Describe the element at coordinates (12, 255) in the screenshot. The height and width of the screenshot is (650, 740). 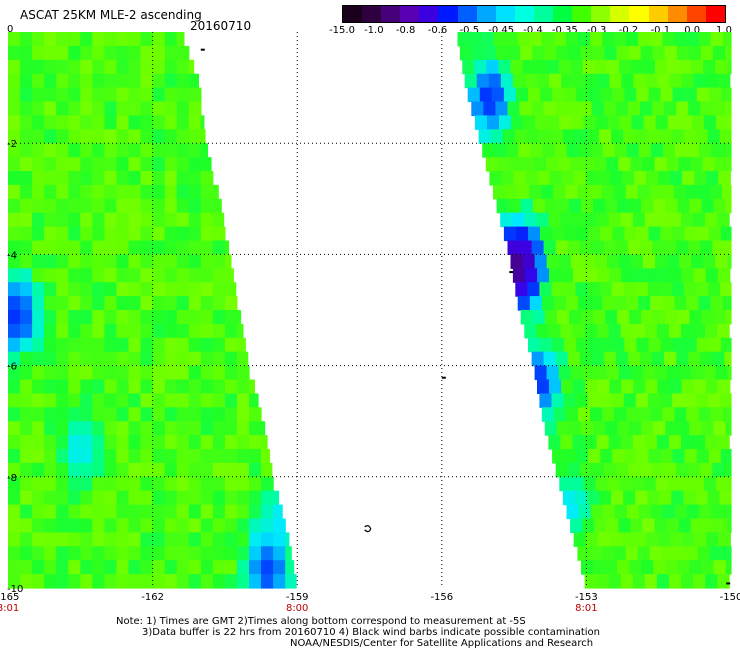
I see `y-tick-label: -4` at that location.